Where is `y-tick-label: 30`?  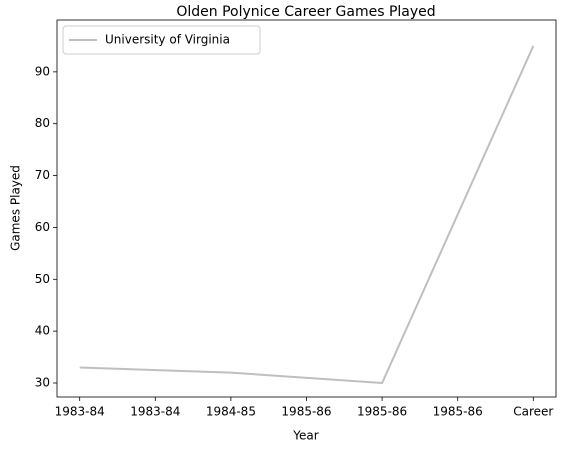
y-tick-label: 30 is located at coordinates (42, 382).